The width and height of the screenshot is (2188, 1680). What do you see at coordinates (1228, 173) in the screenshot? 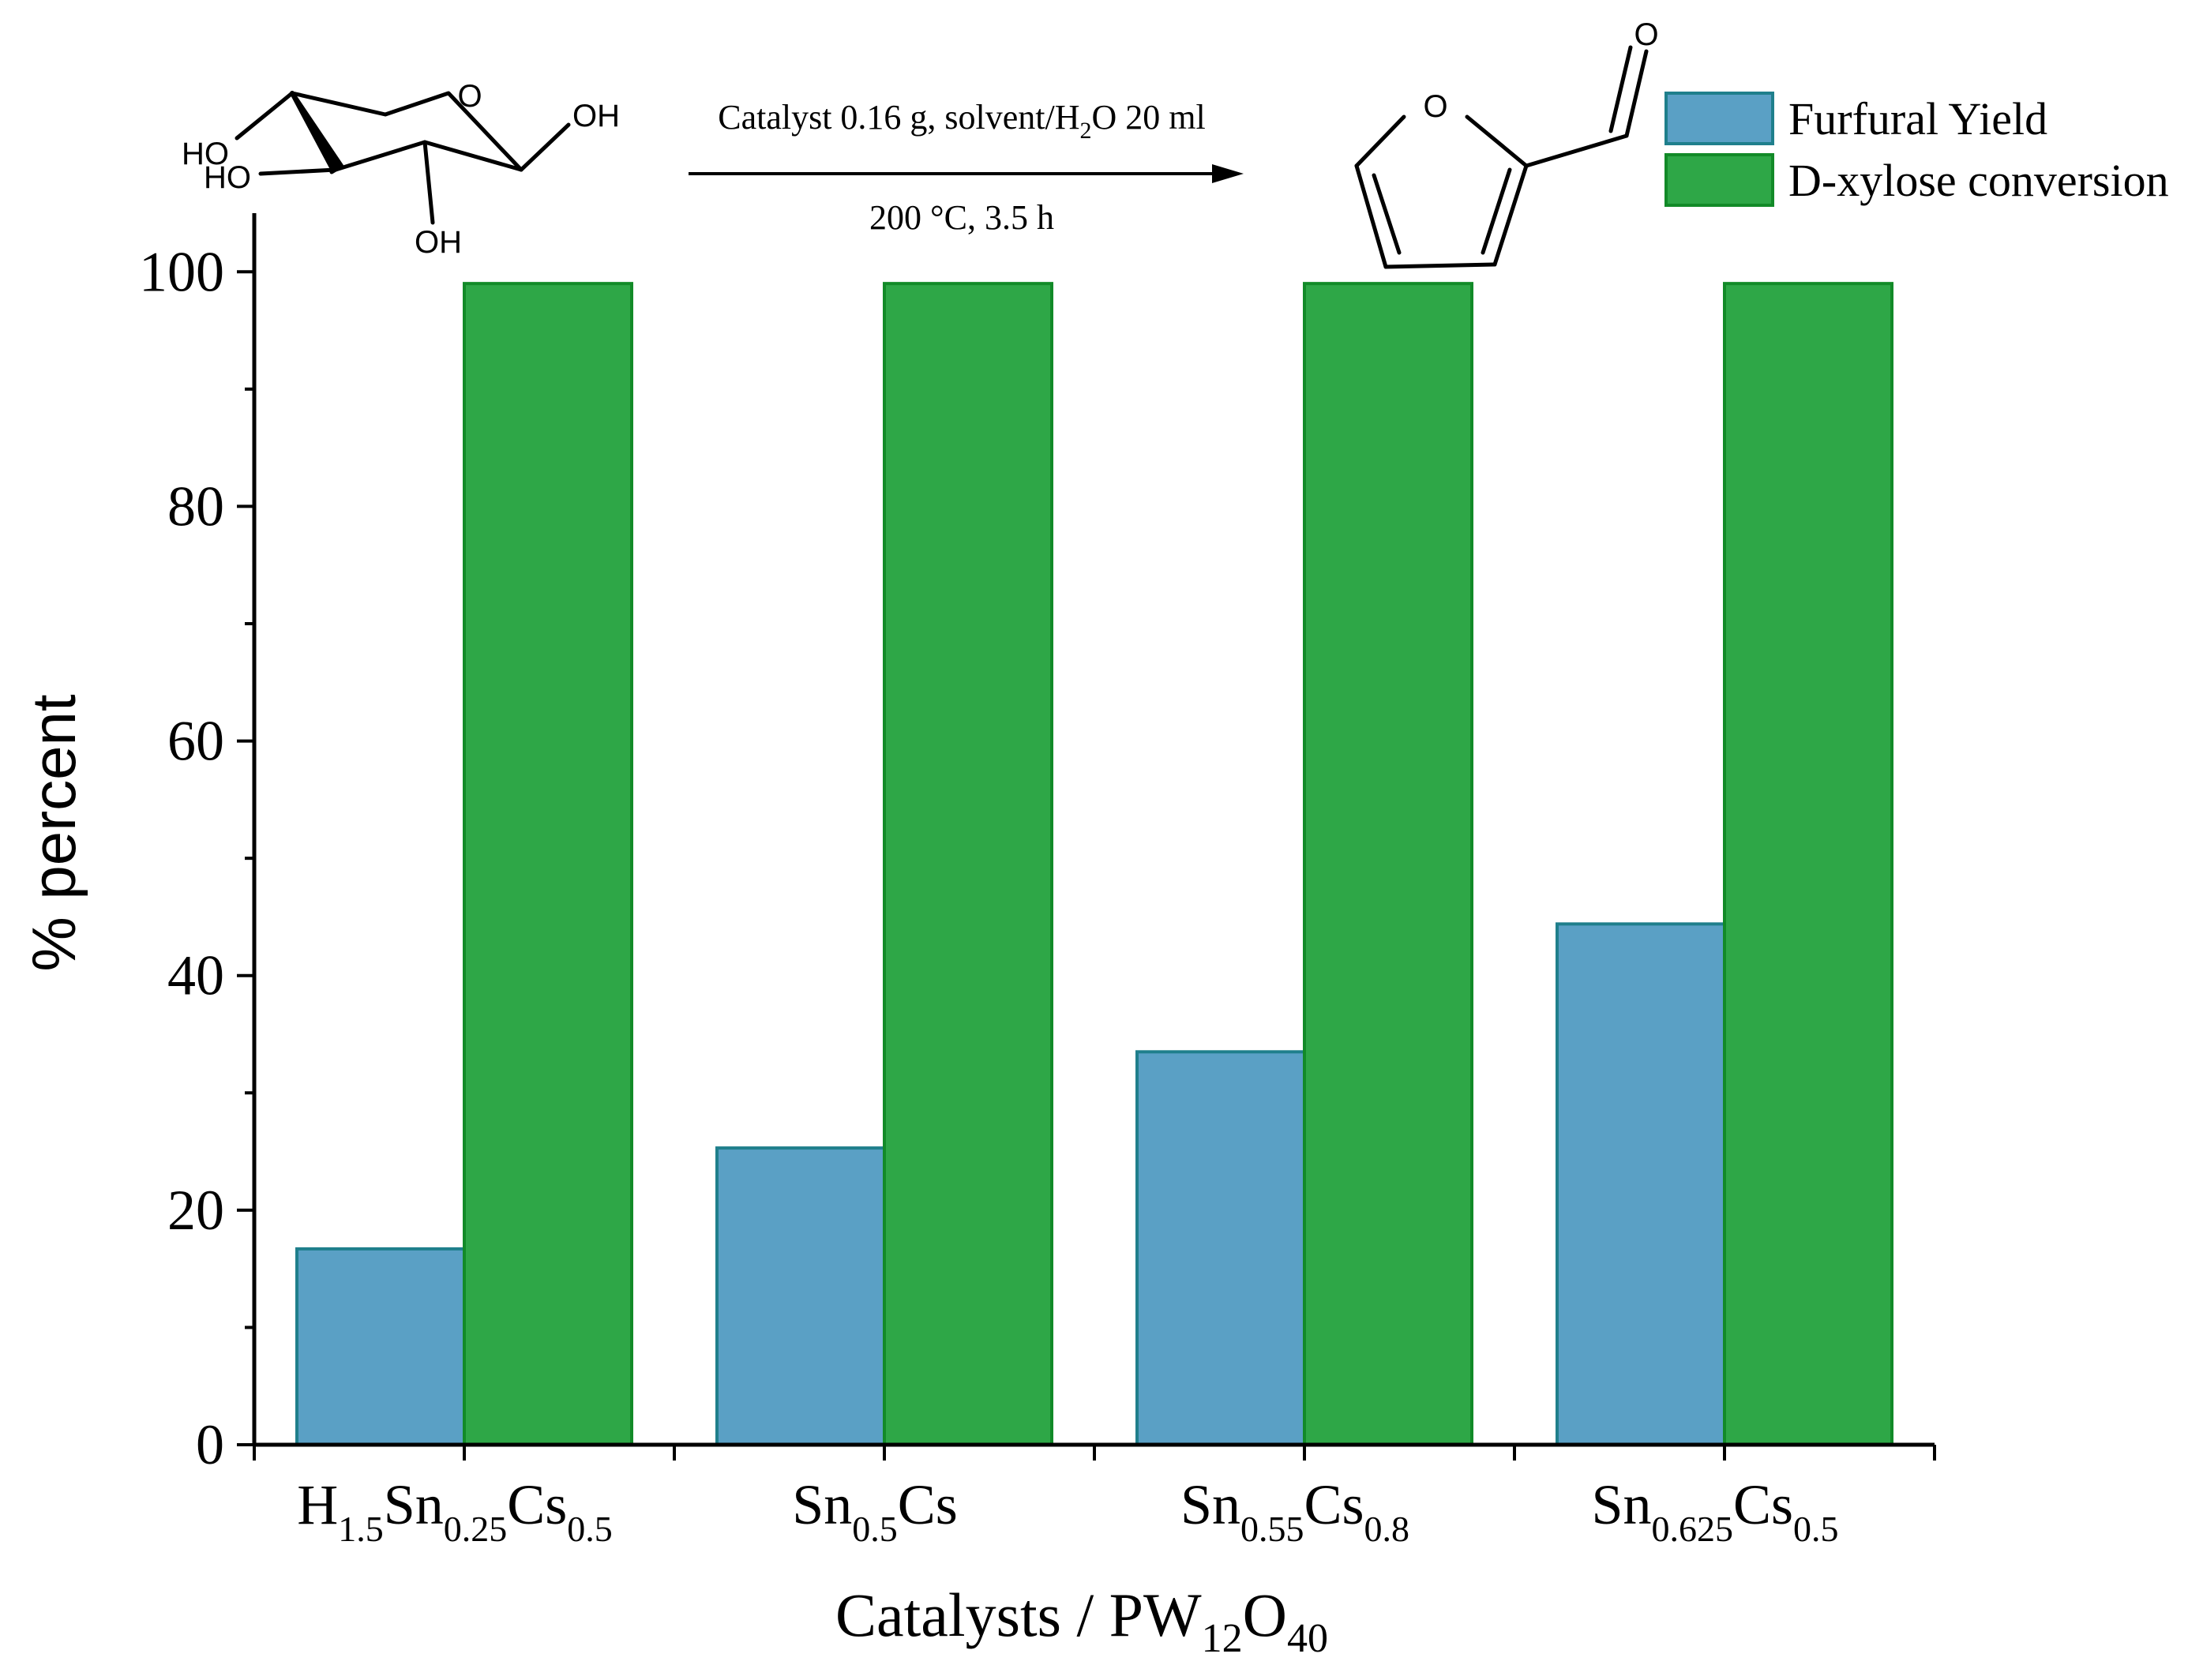
I see `reaction-arrow-head` at bounding box center [1228, 173].